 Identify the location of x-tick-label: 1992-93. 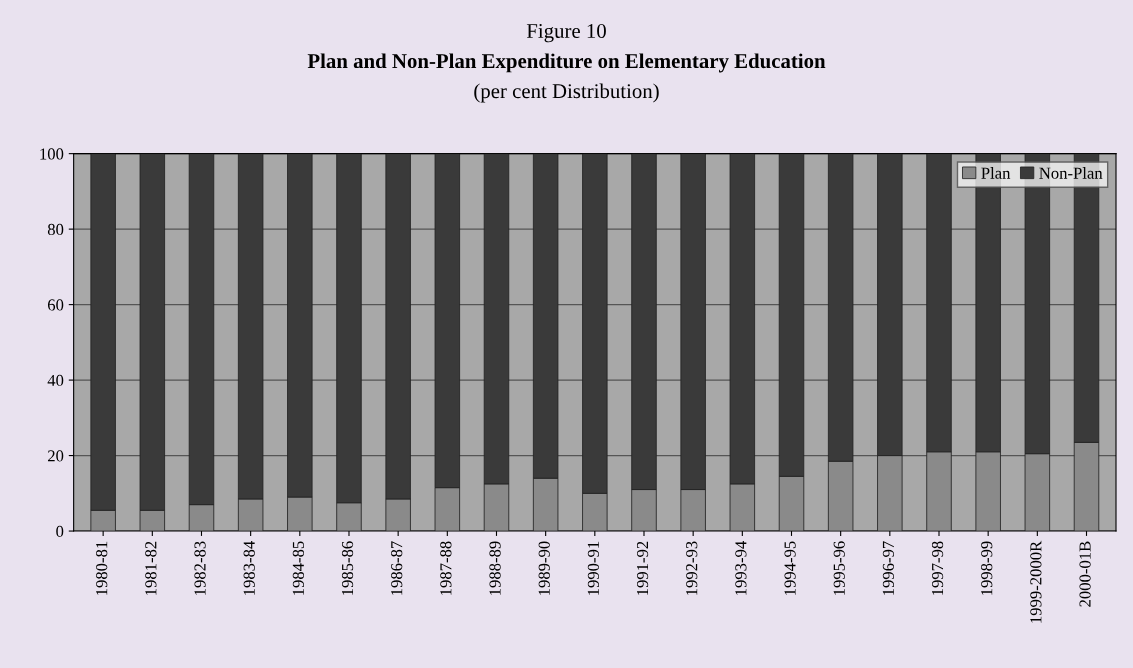
(692, 568).